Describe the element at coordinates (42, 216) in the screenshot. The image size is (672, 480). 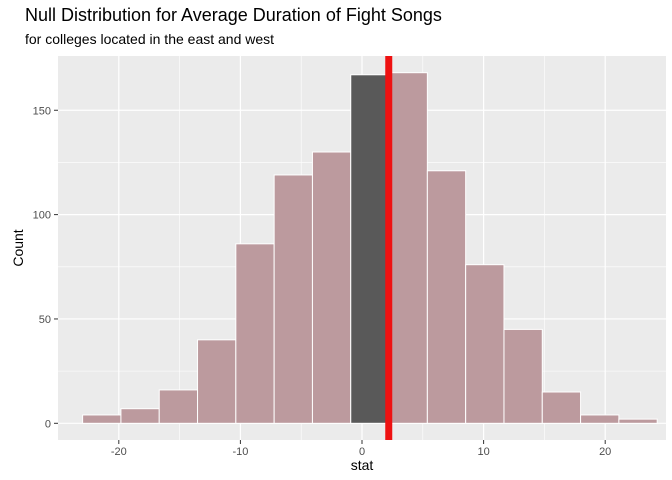
I see `y-tick-label: 100` at that location.